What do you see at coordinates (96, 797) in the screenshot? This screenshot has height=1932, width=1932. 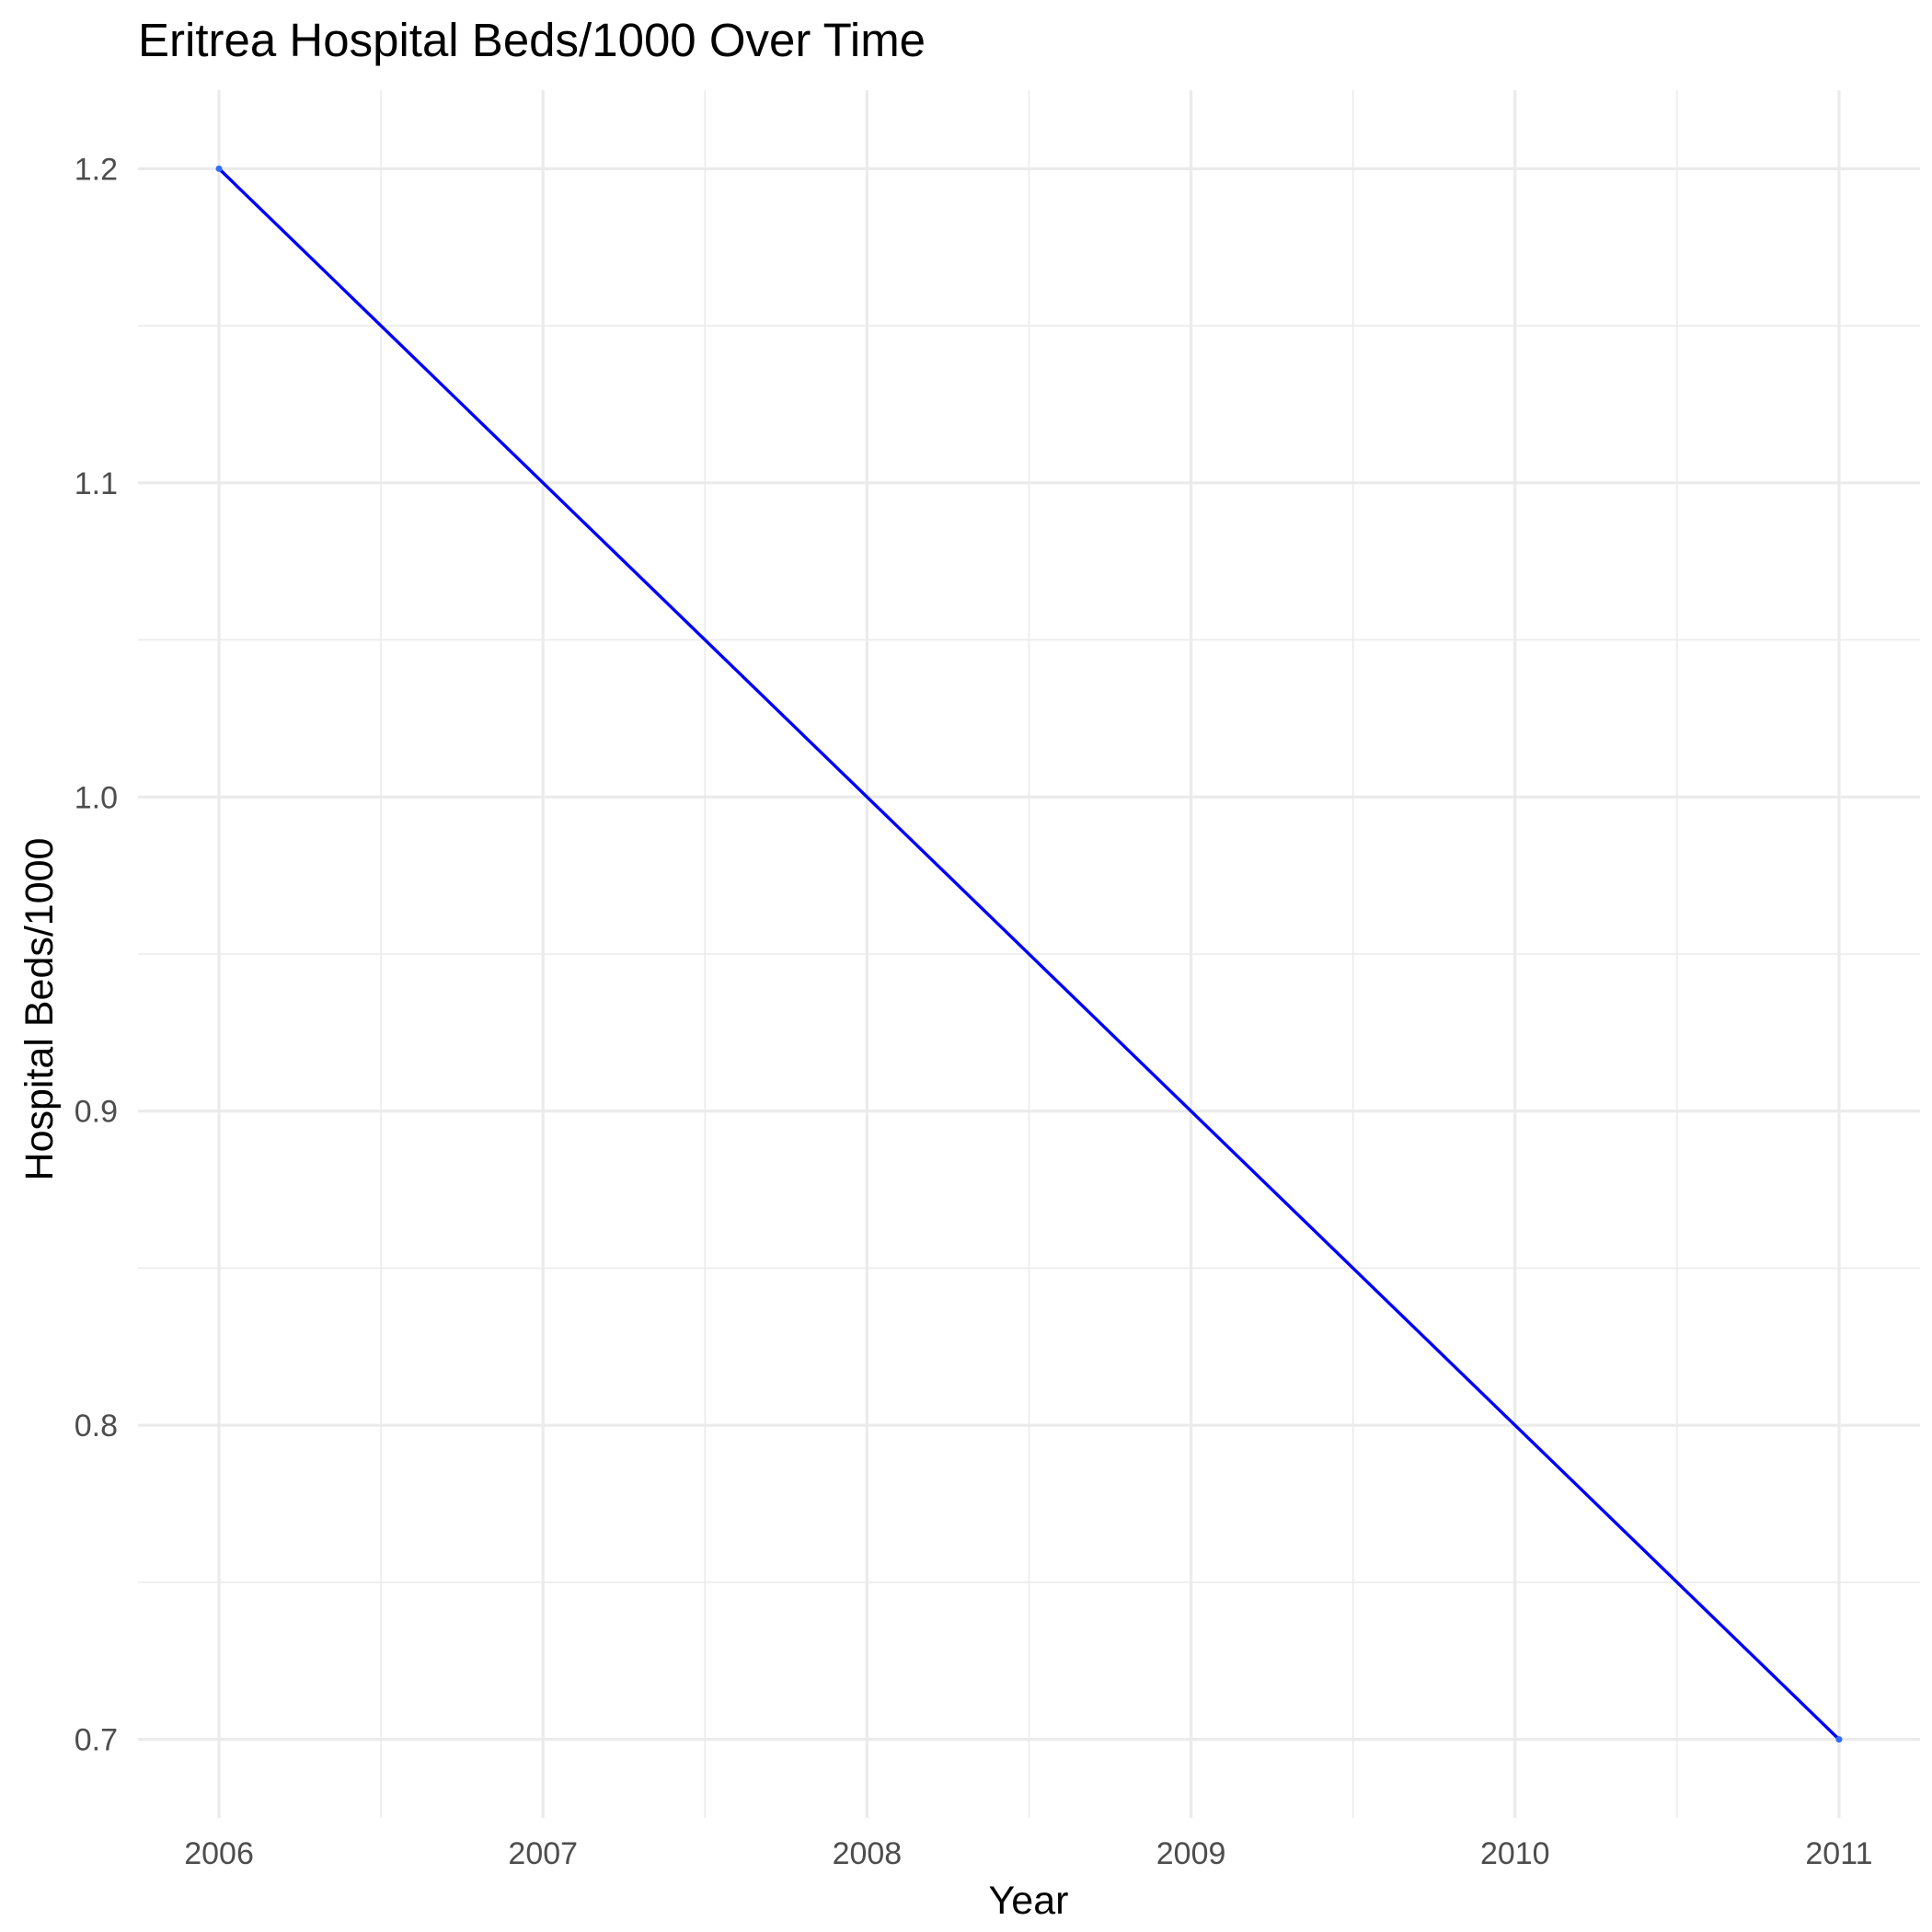 I see `y-tick-label: 1.0` at bounding box center [96, 797].